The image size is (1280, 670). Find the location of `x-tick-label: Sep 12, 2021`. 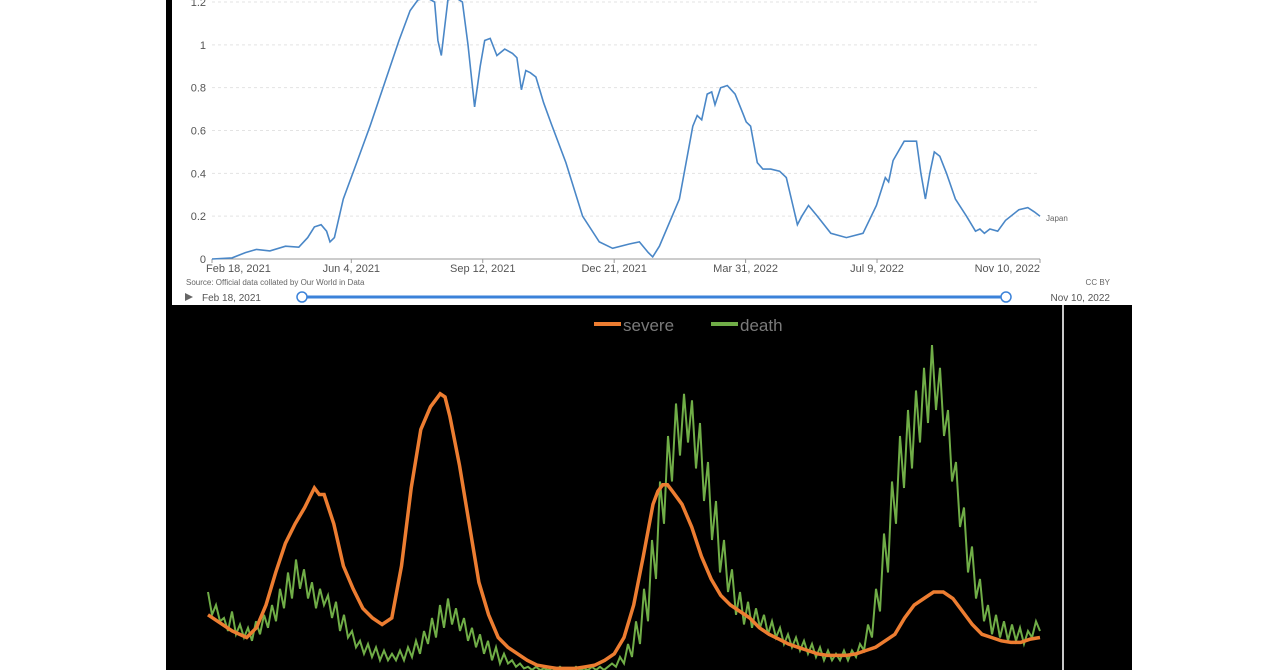

x-tick-label: Sep 12, 2021 is located at coordinates (482, 269).